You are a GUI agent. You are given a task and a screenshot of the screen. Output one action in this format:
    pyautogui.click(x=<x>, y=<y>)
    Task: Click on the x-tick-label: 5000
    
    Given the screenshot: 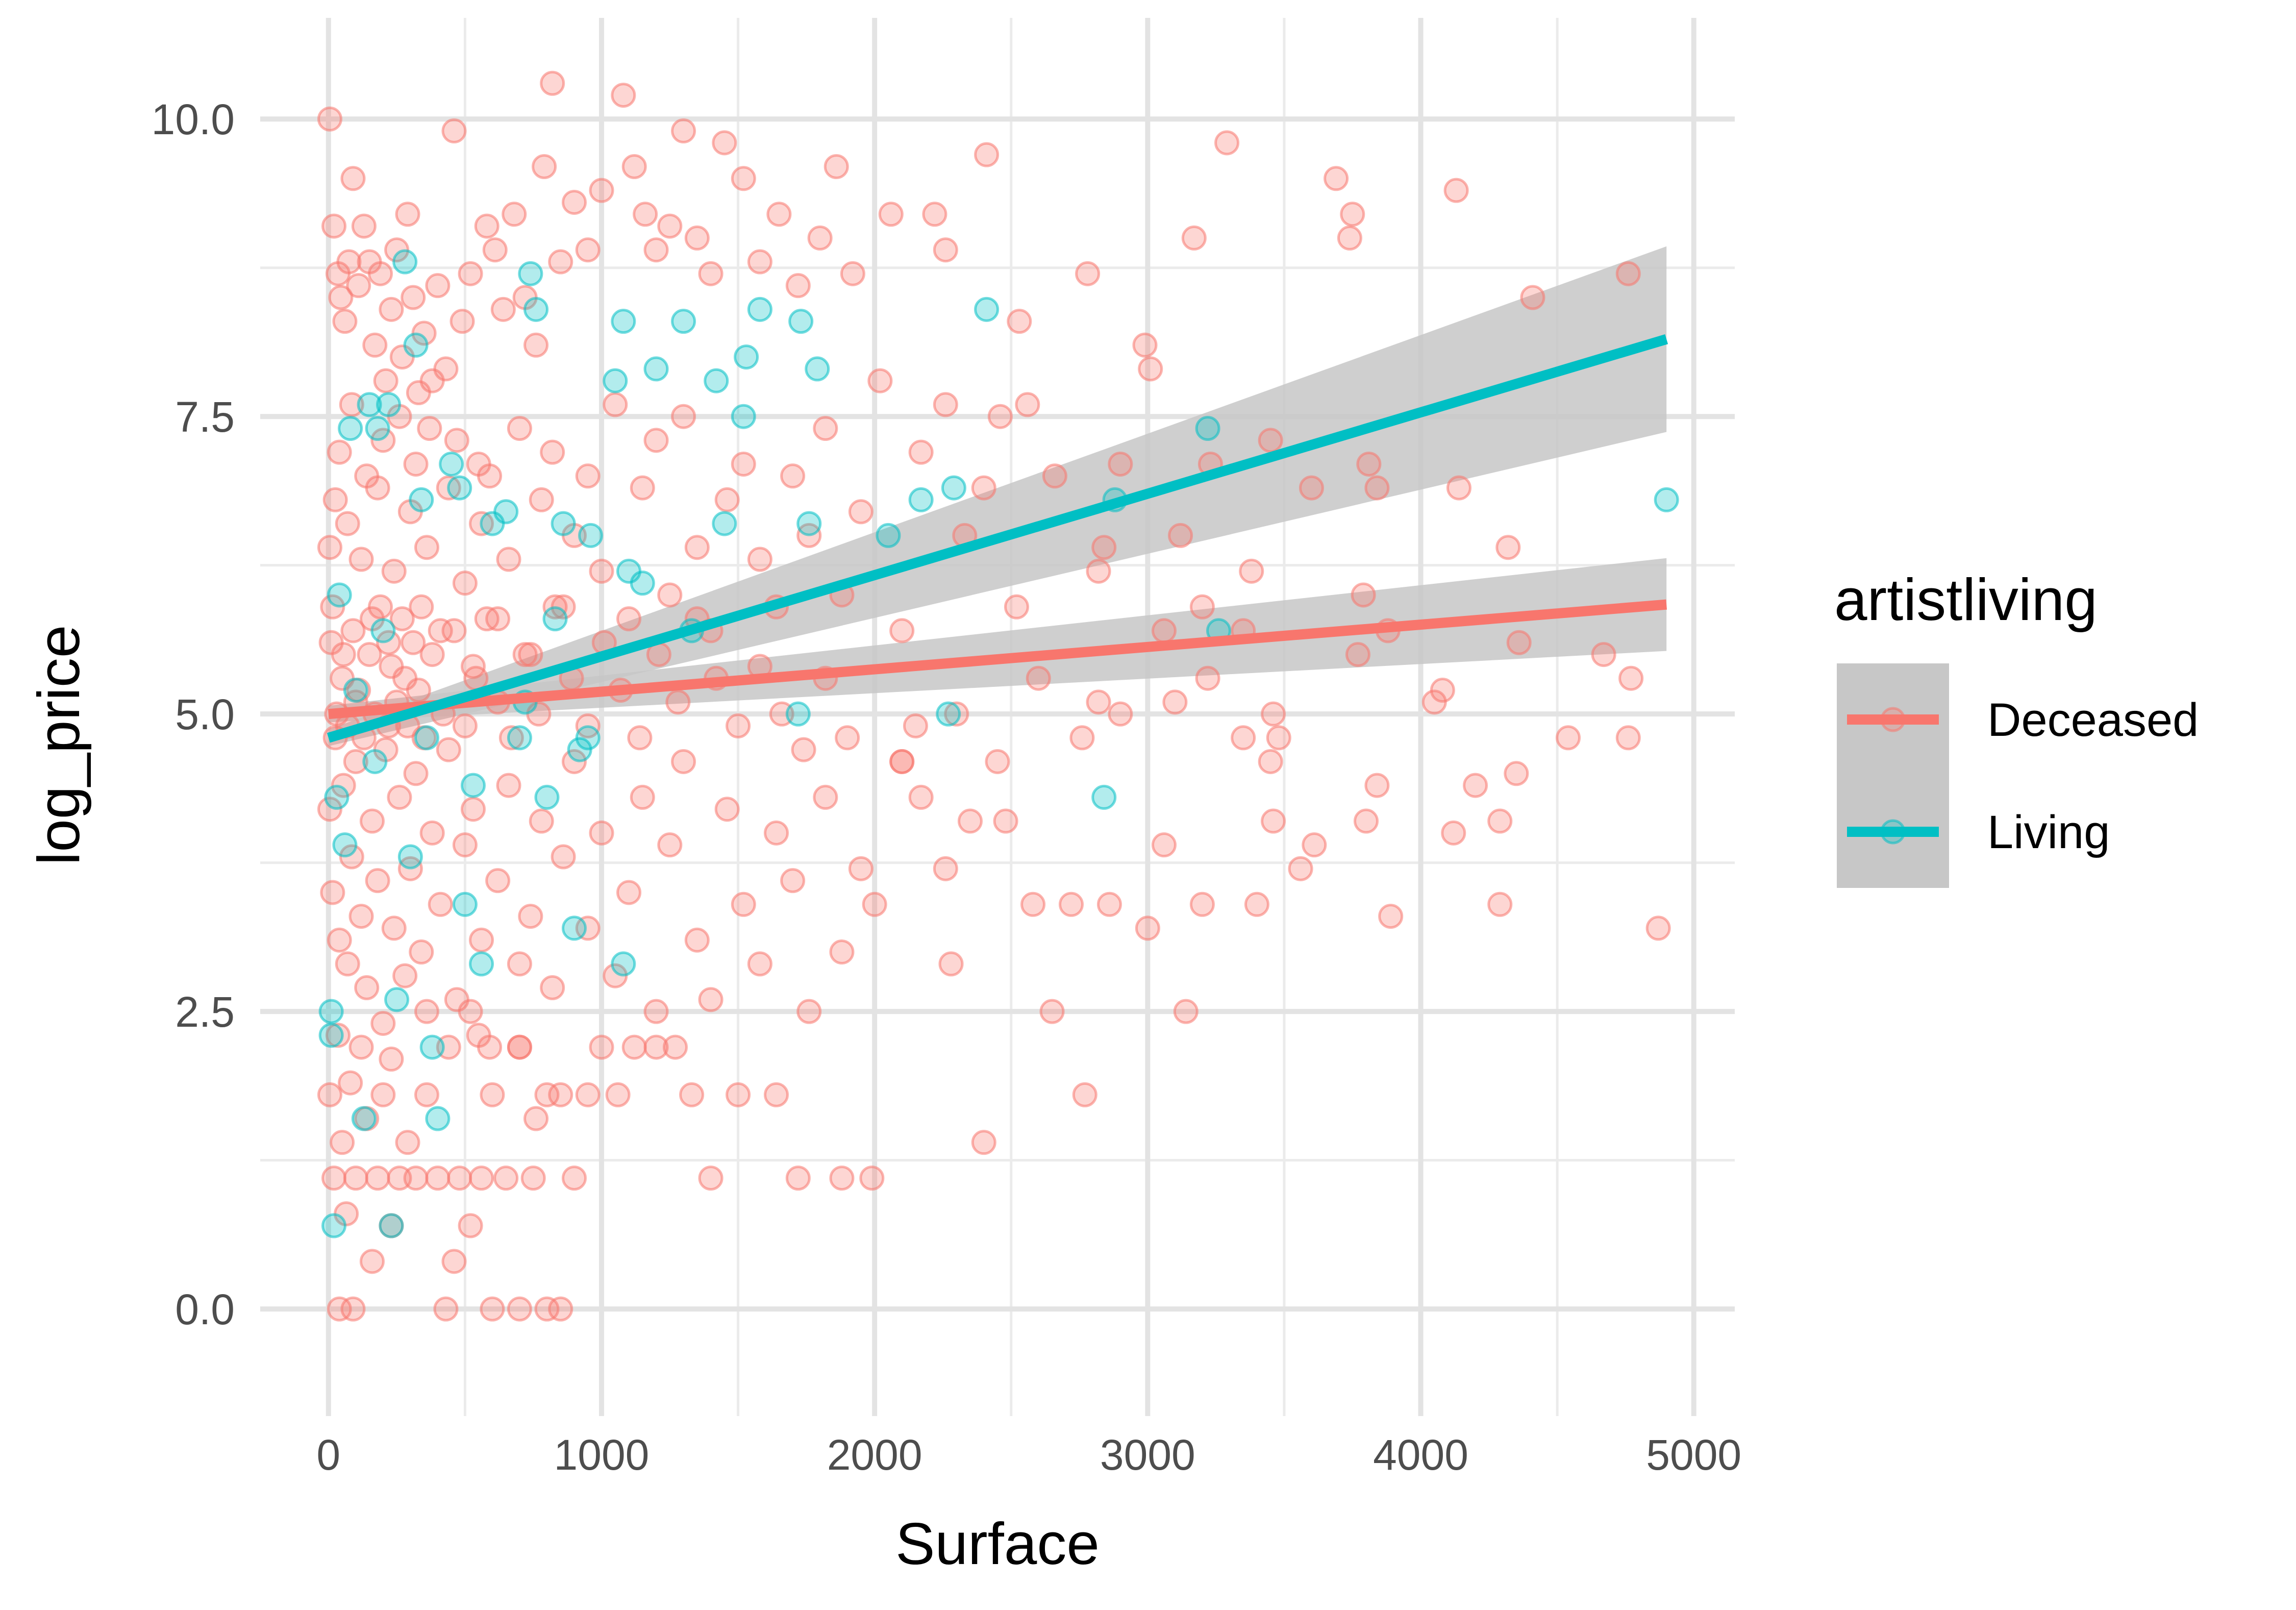 What is the action you would take?
    pyautogui.click(x=1694, y=1455)
    